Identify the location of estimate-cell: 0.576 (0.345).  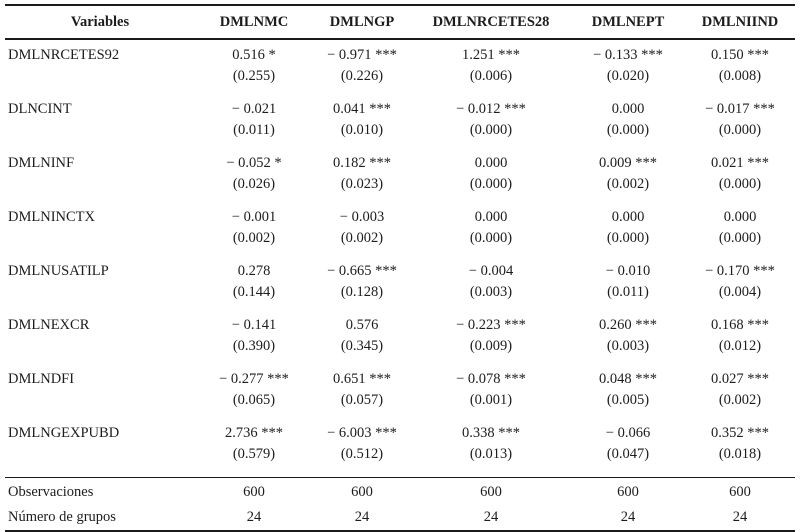
(362, 342).